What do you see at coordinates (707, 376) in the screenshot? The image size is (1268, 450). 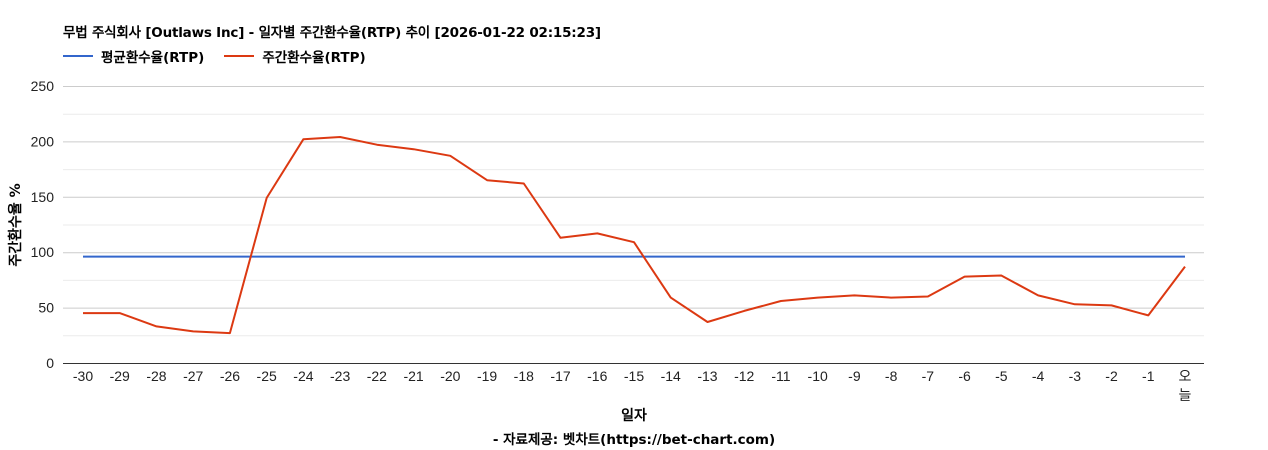 I see `x-tick-label: -13` at bounding box center [707, 376].